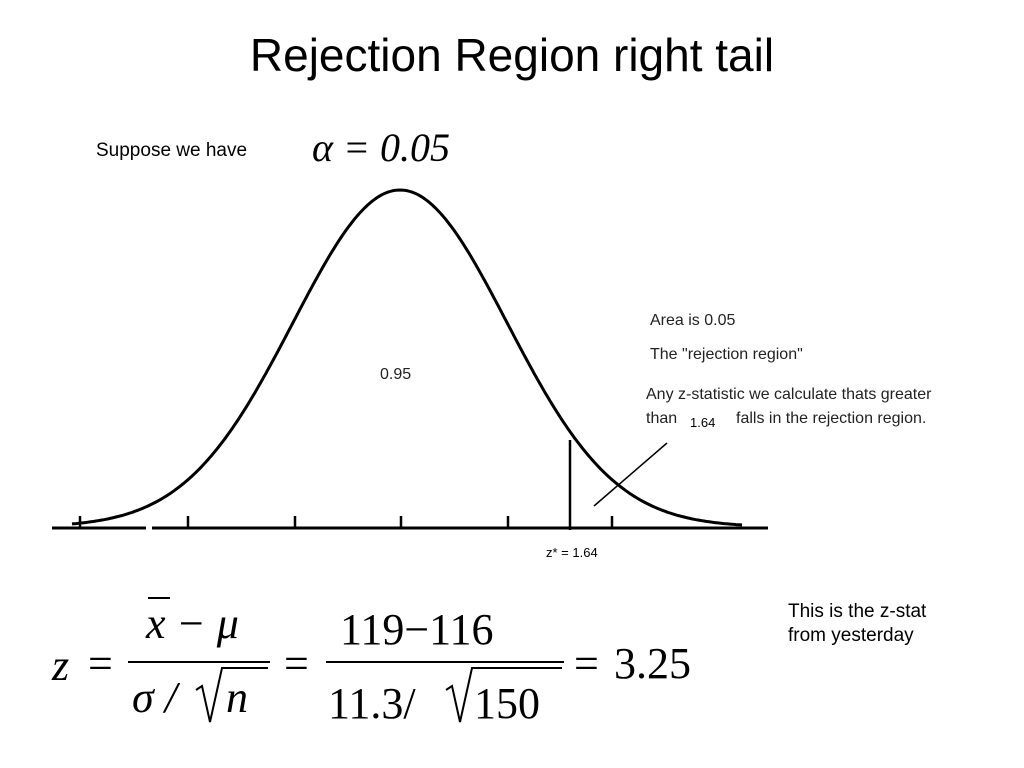  I want to click on formula-result: 3.25, so click(652, 663).